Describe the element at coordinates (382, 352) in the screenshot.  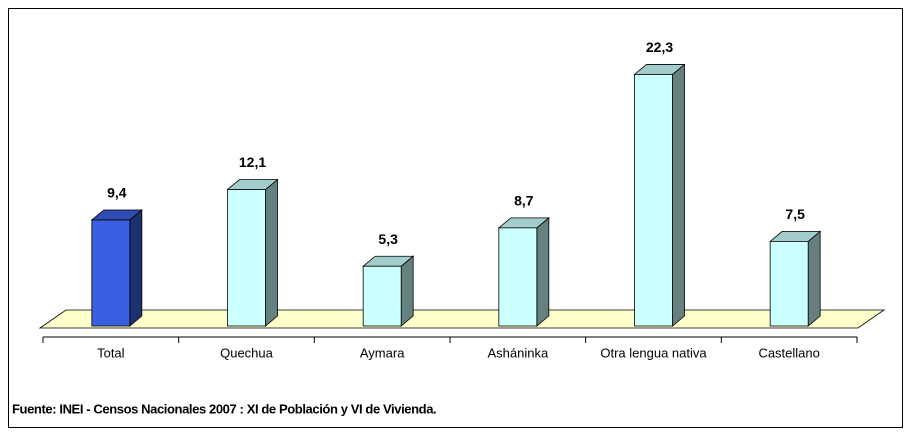
I see `x-tick-label: Aymara` at that location.